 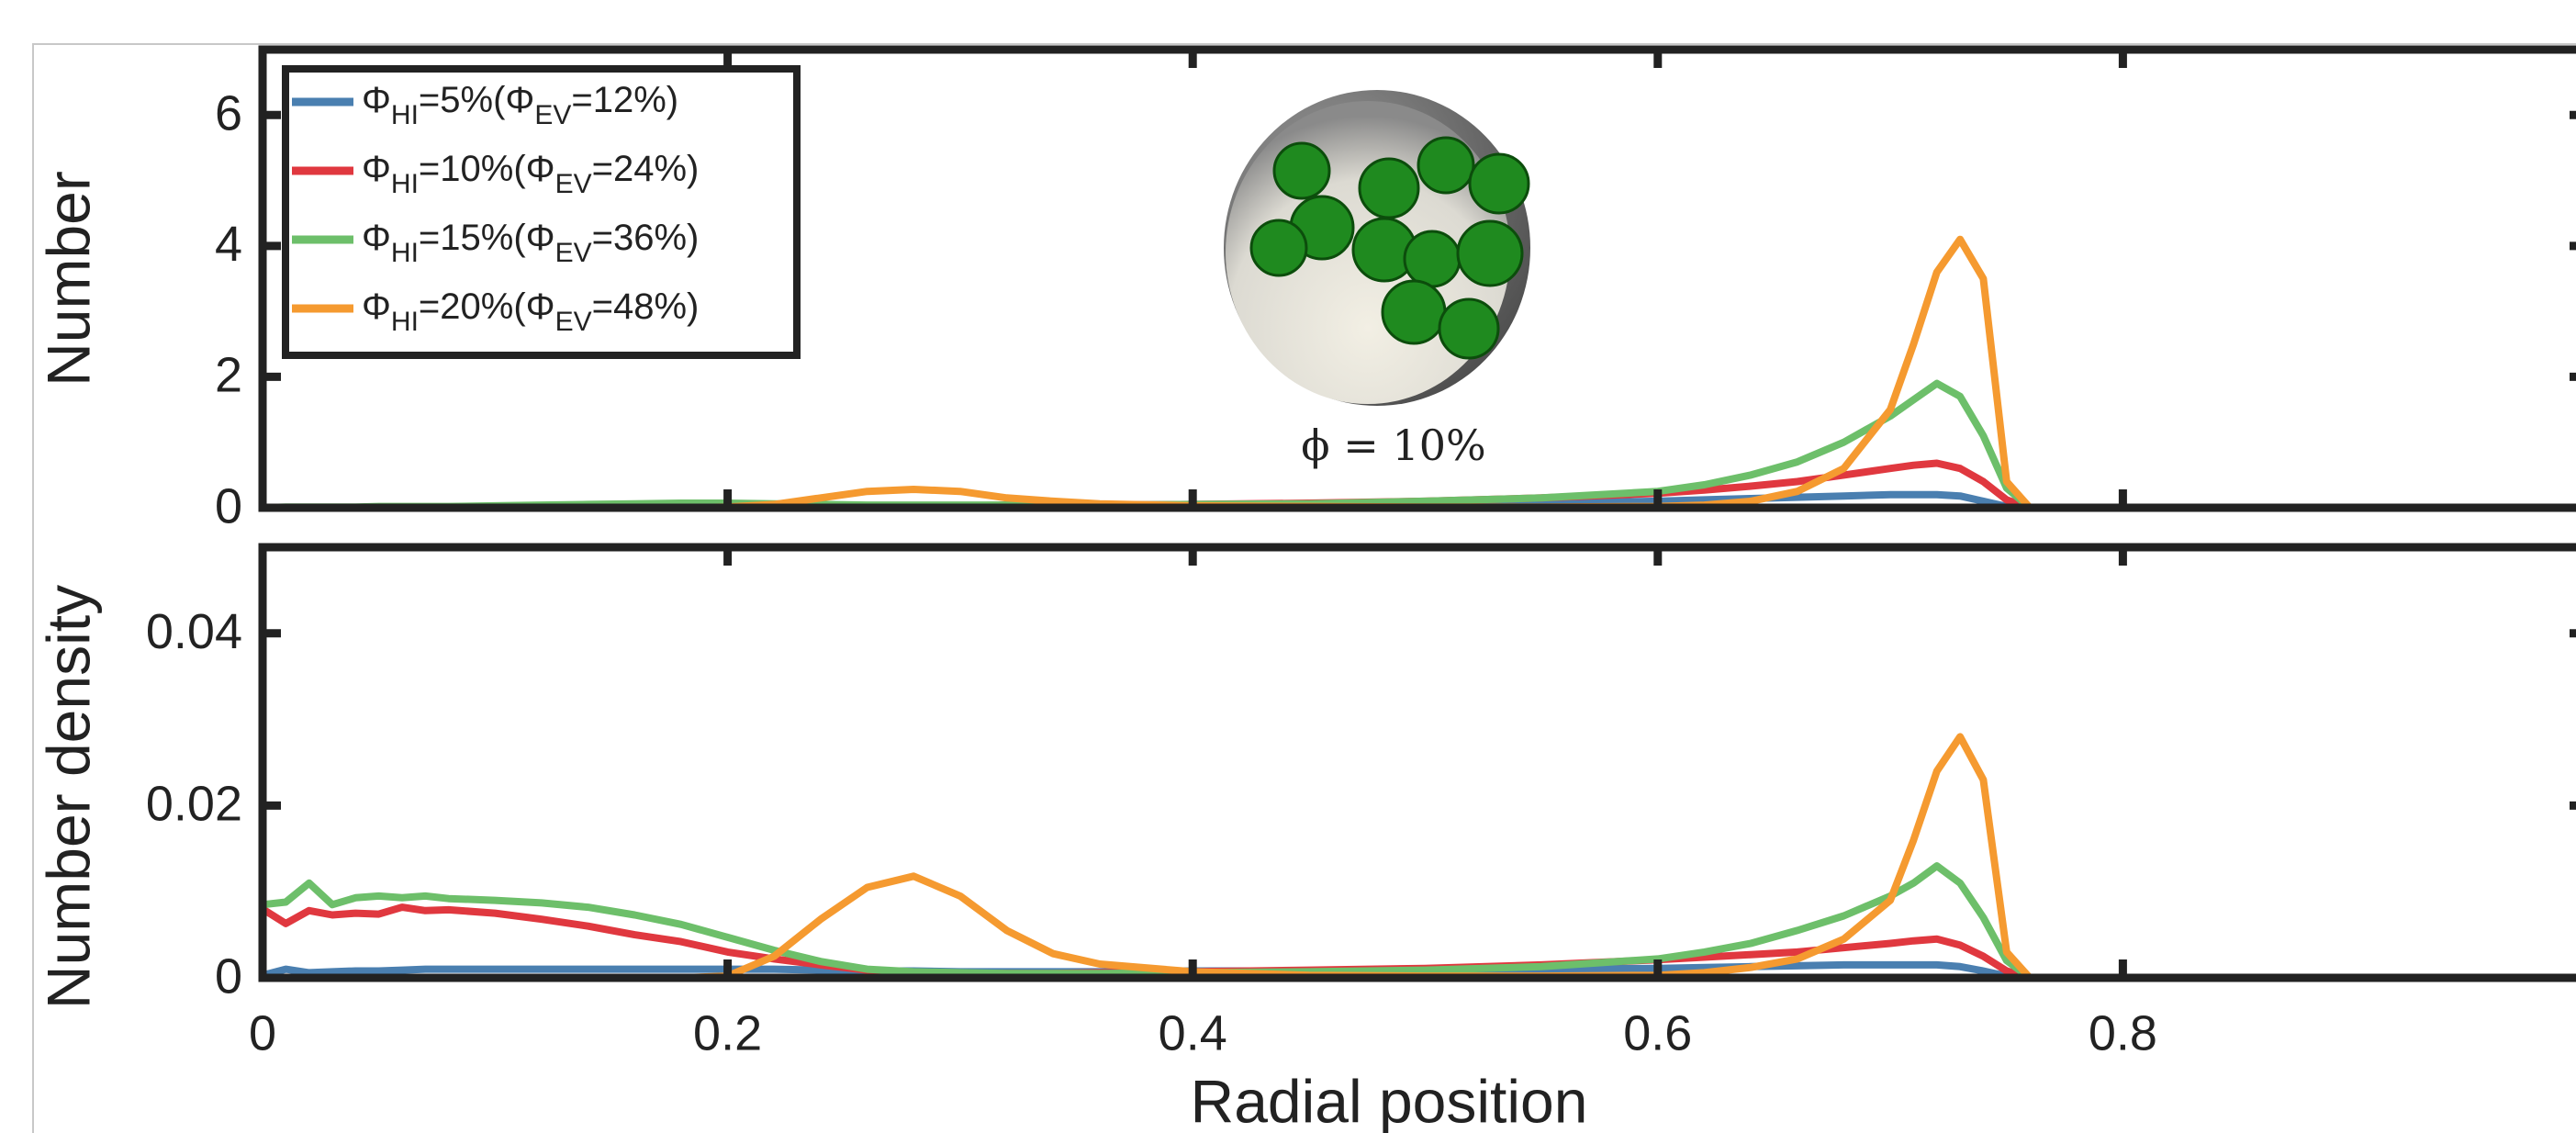 I want to click on x-tick-label: 0.4, so click(x=1193, y=1032).